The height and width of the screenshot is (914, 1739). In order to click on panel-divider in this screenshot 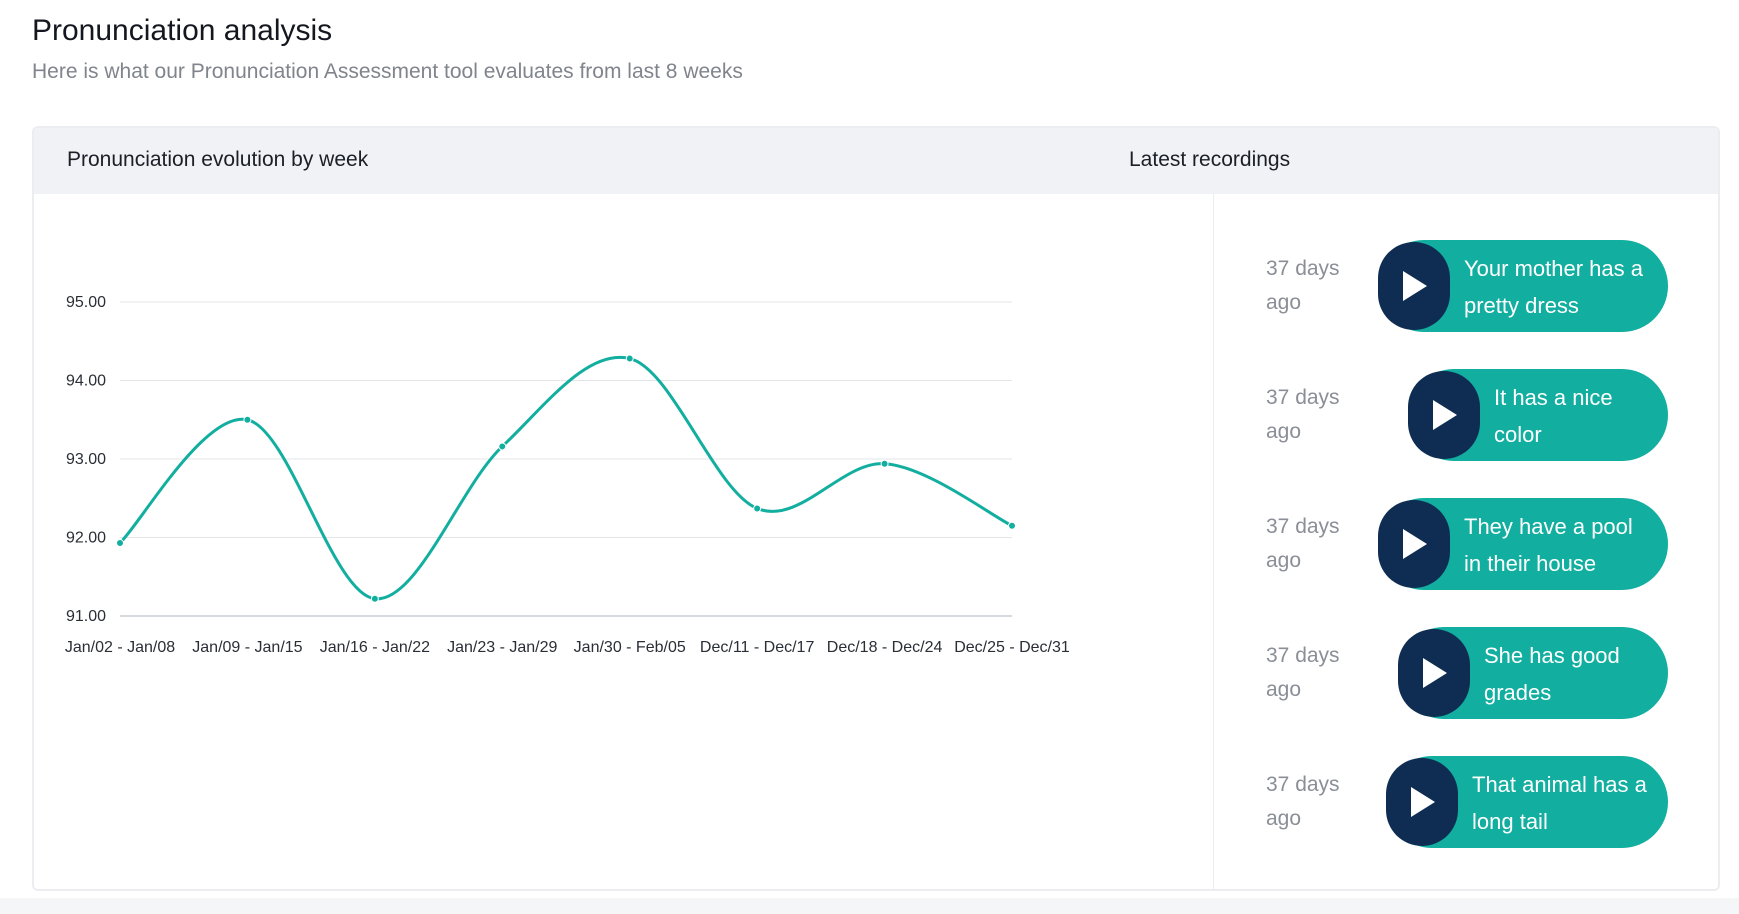, I will do `click(1213, 541)`.